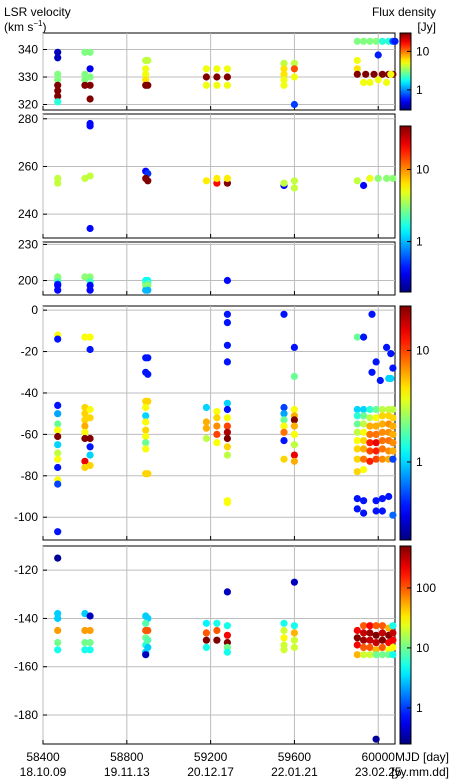 Image resolution: width=453 pixels, height=779 pixels. I want to click on colorbar-tick-label: 10, so click(423, 51).